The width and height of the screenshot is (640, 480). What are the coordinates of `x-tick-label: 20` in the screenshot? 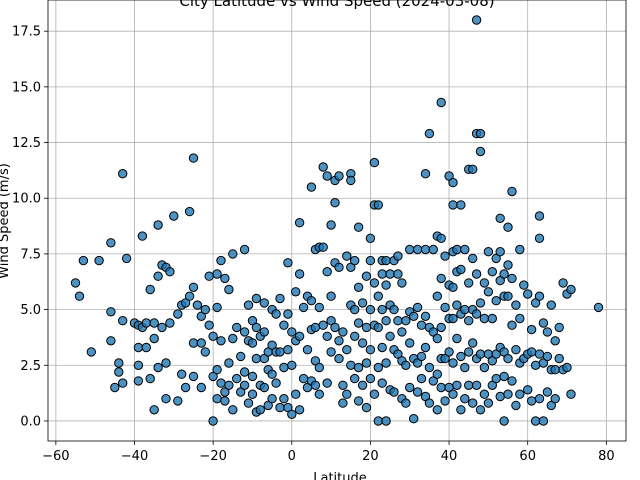 It's located at (370, 456).